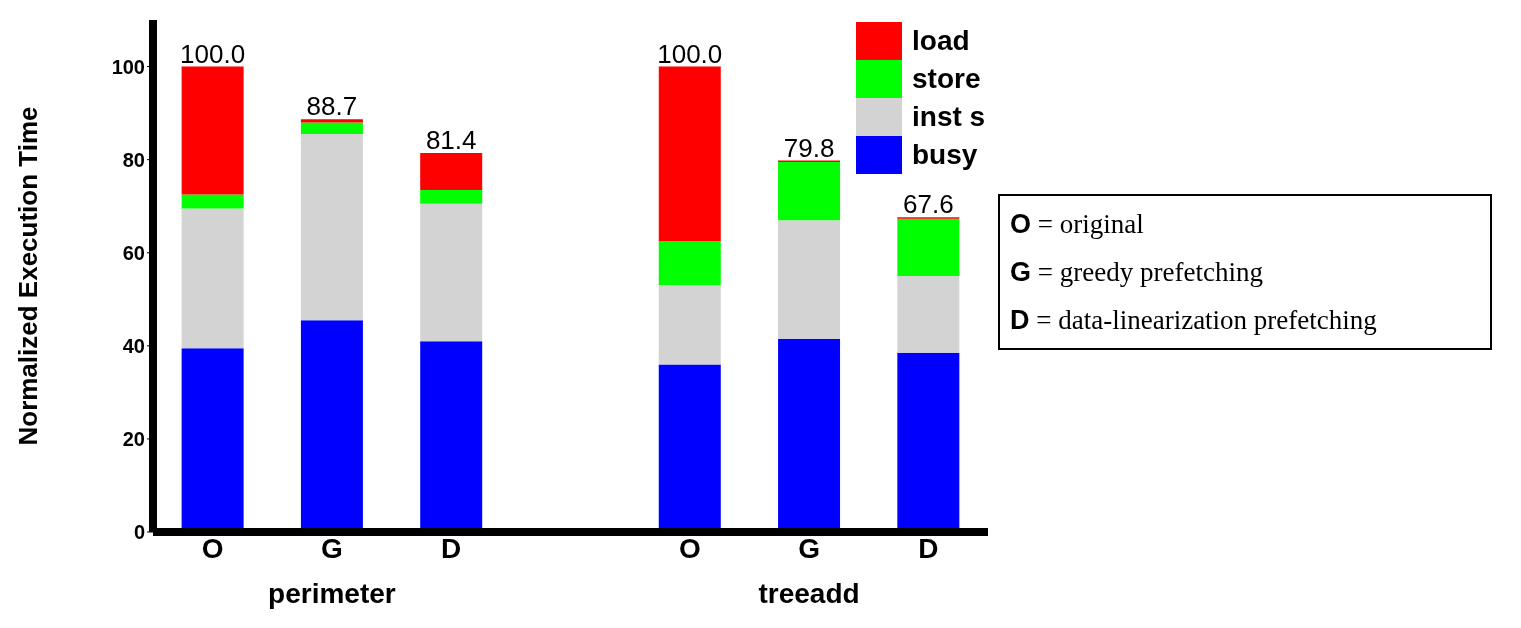 This screenshot has width=1521, height=628. Describe the element at coordinates (133, 252) in the screenshot. I see `y-tick-label: 60` at that location.